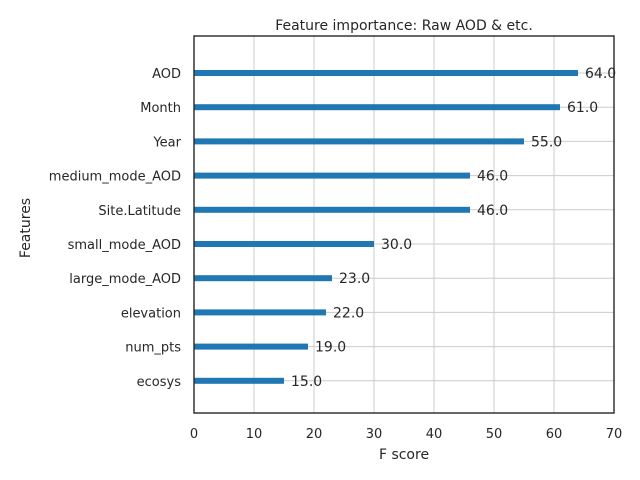 The image size is (640, 480). What do you see at coordinates (374, 434) in the screenshot?
I see `x-tick-label: 30` at bounding box center [374, 434].